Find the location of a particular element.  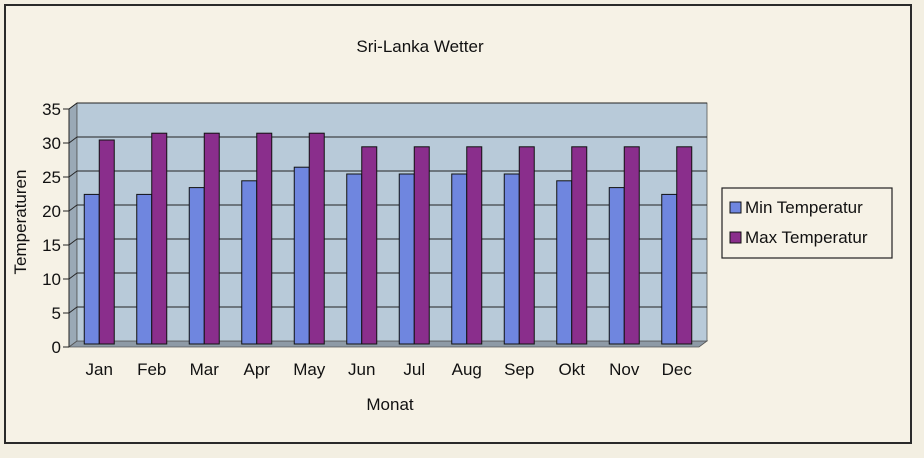

x-tick-label: Jun is located at coordinates (361, 369).